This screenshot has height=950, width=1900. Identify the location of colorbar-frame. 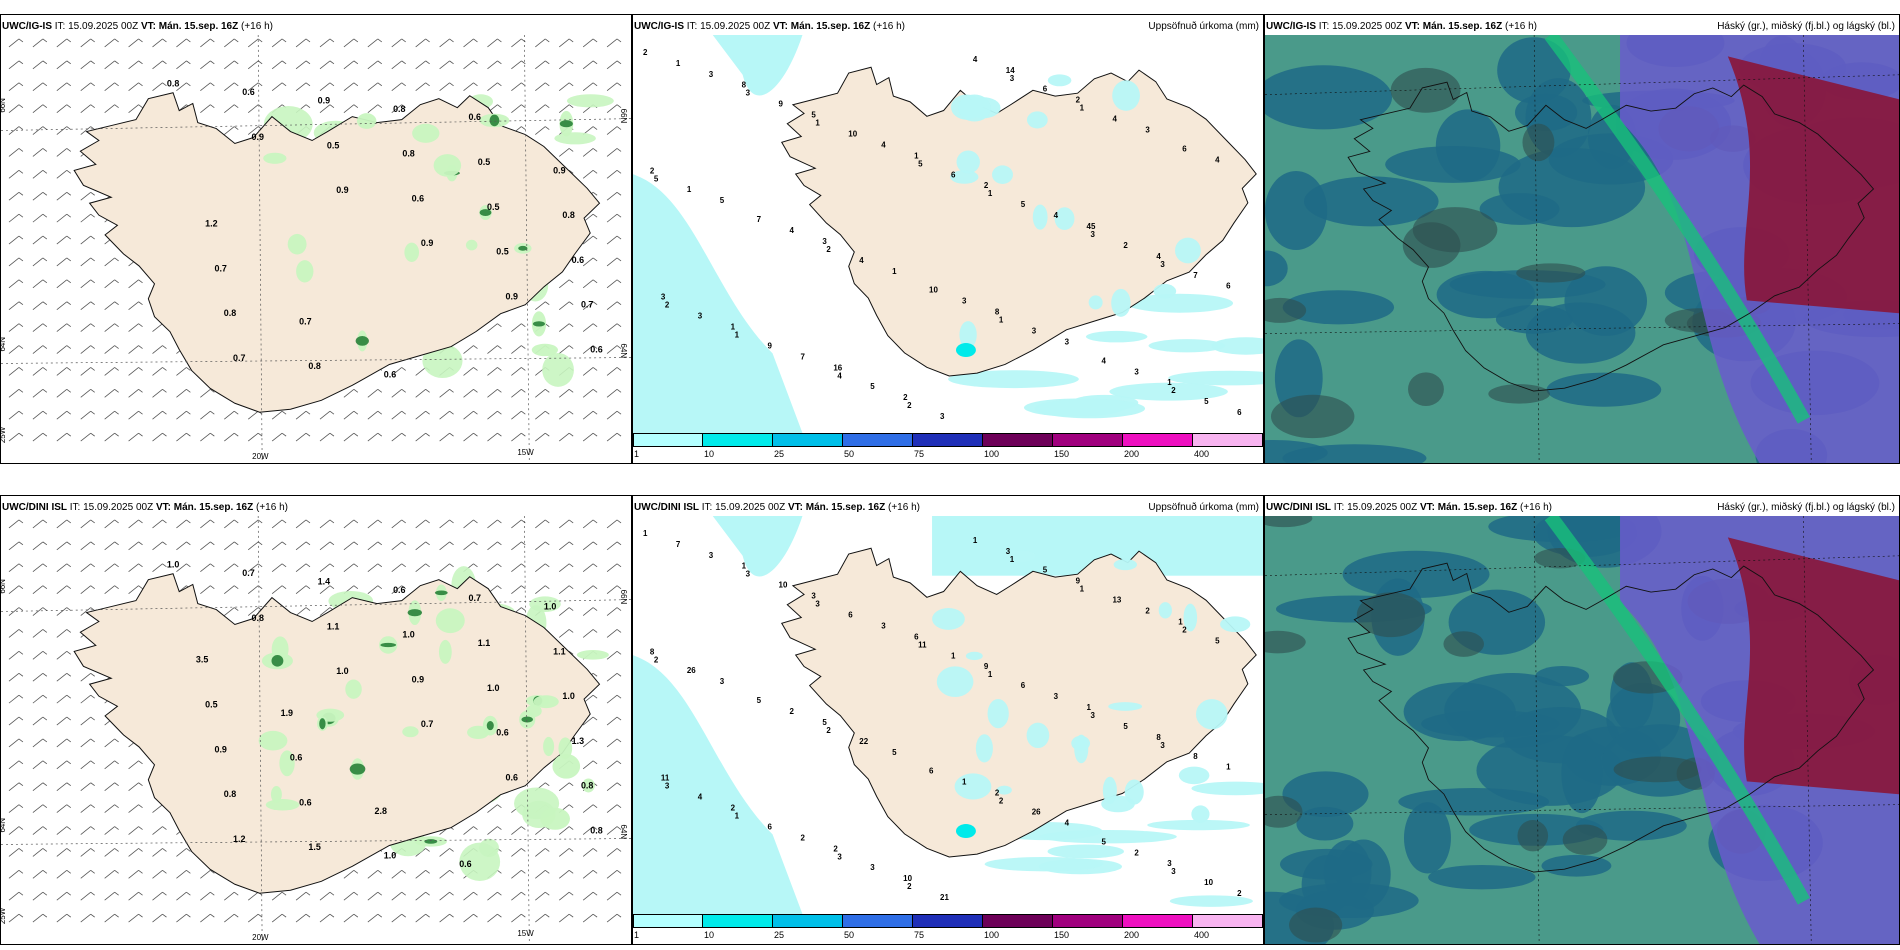
(948, 440).